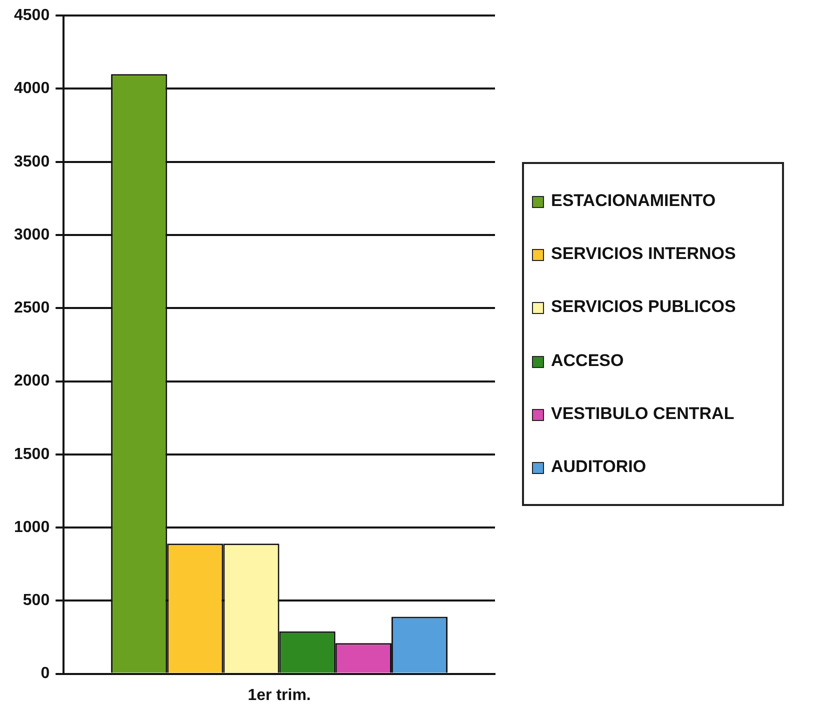 This screenshot has width=813, height=727. I want to click on y-tick-label: 2500, so click(32, 308).